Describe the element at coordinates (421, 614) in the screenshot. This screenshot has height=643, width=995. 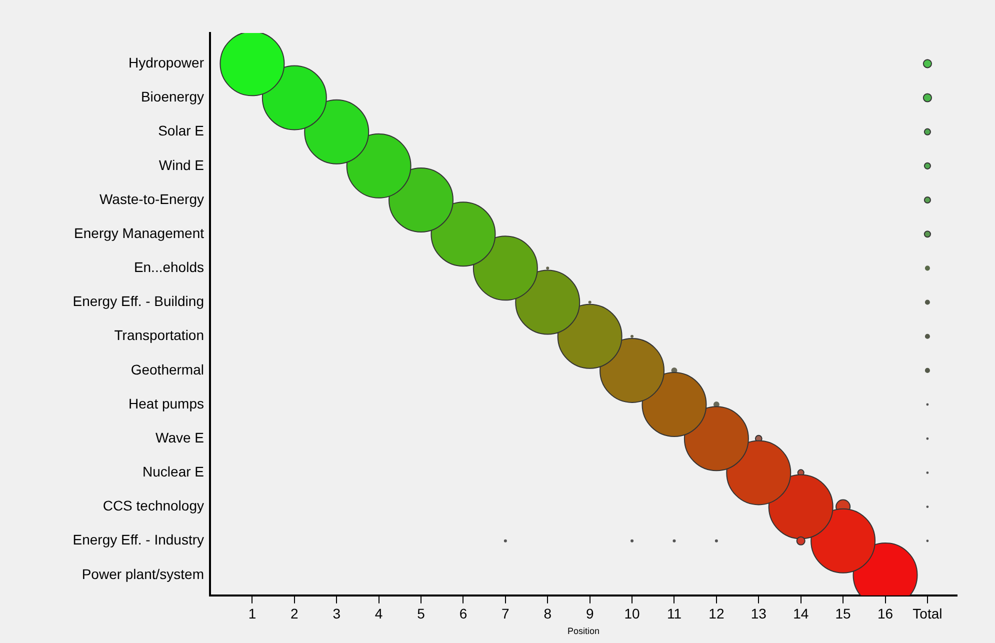
I see `x-tick-label: 5` at that location.